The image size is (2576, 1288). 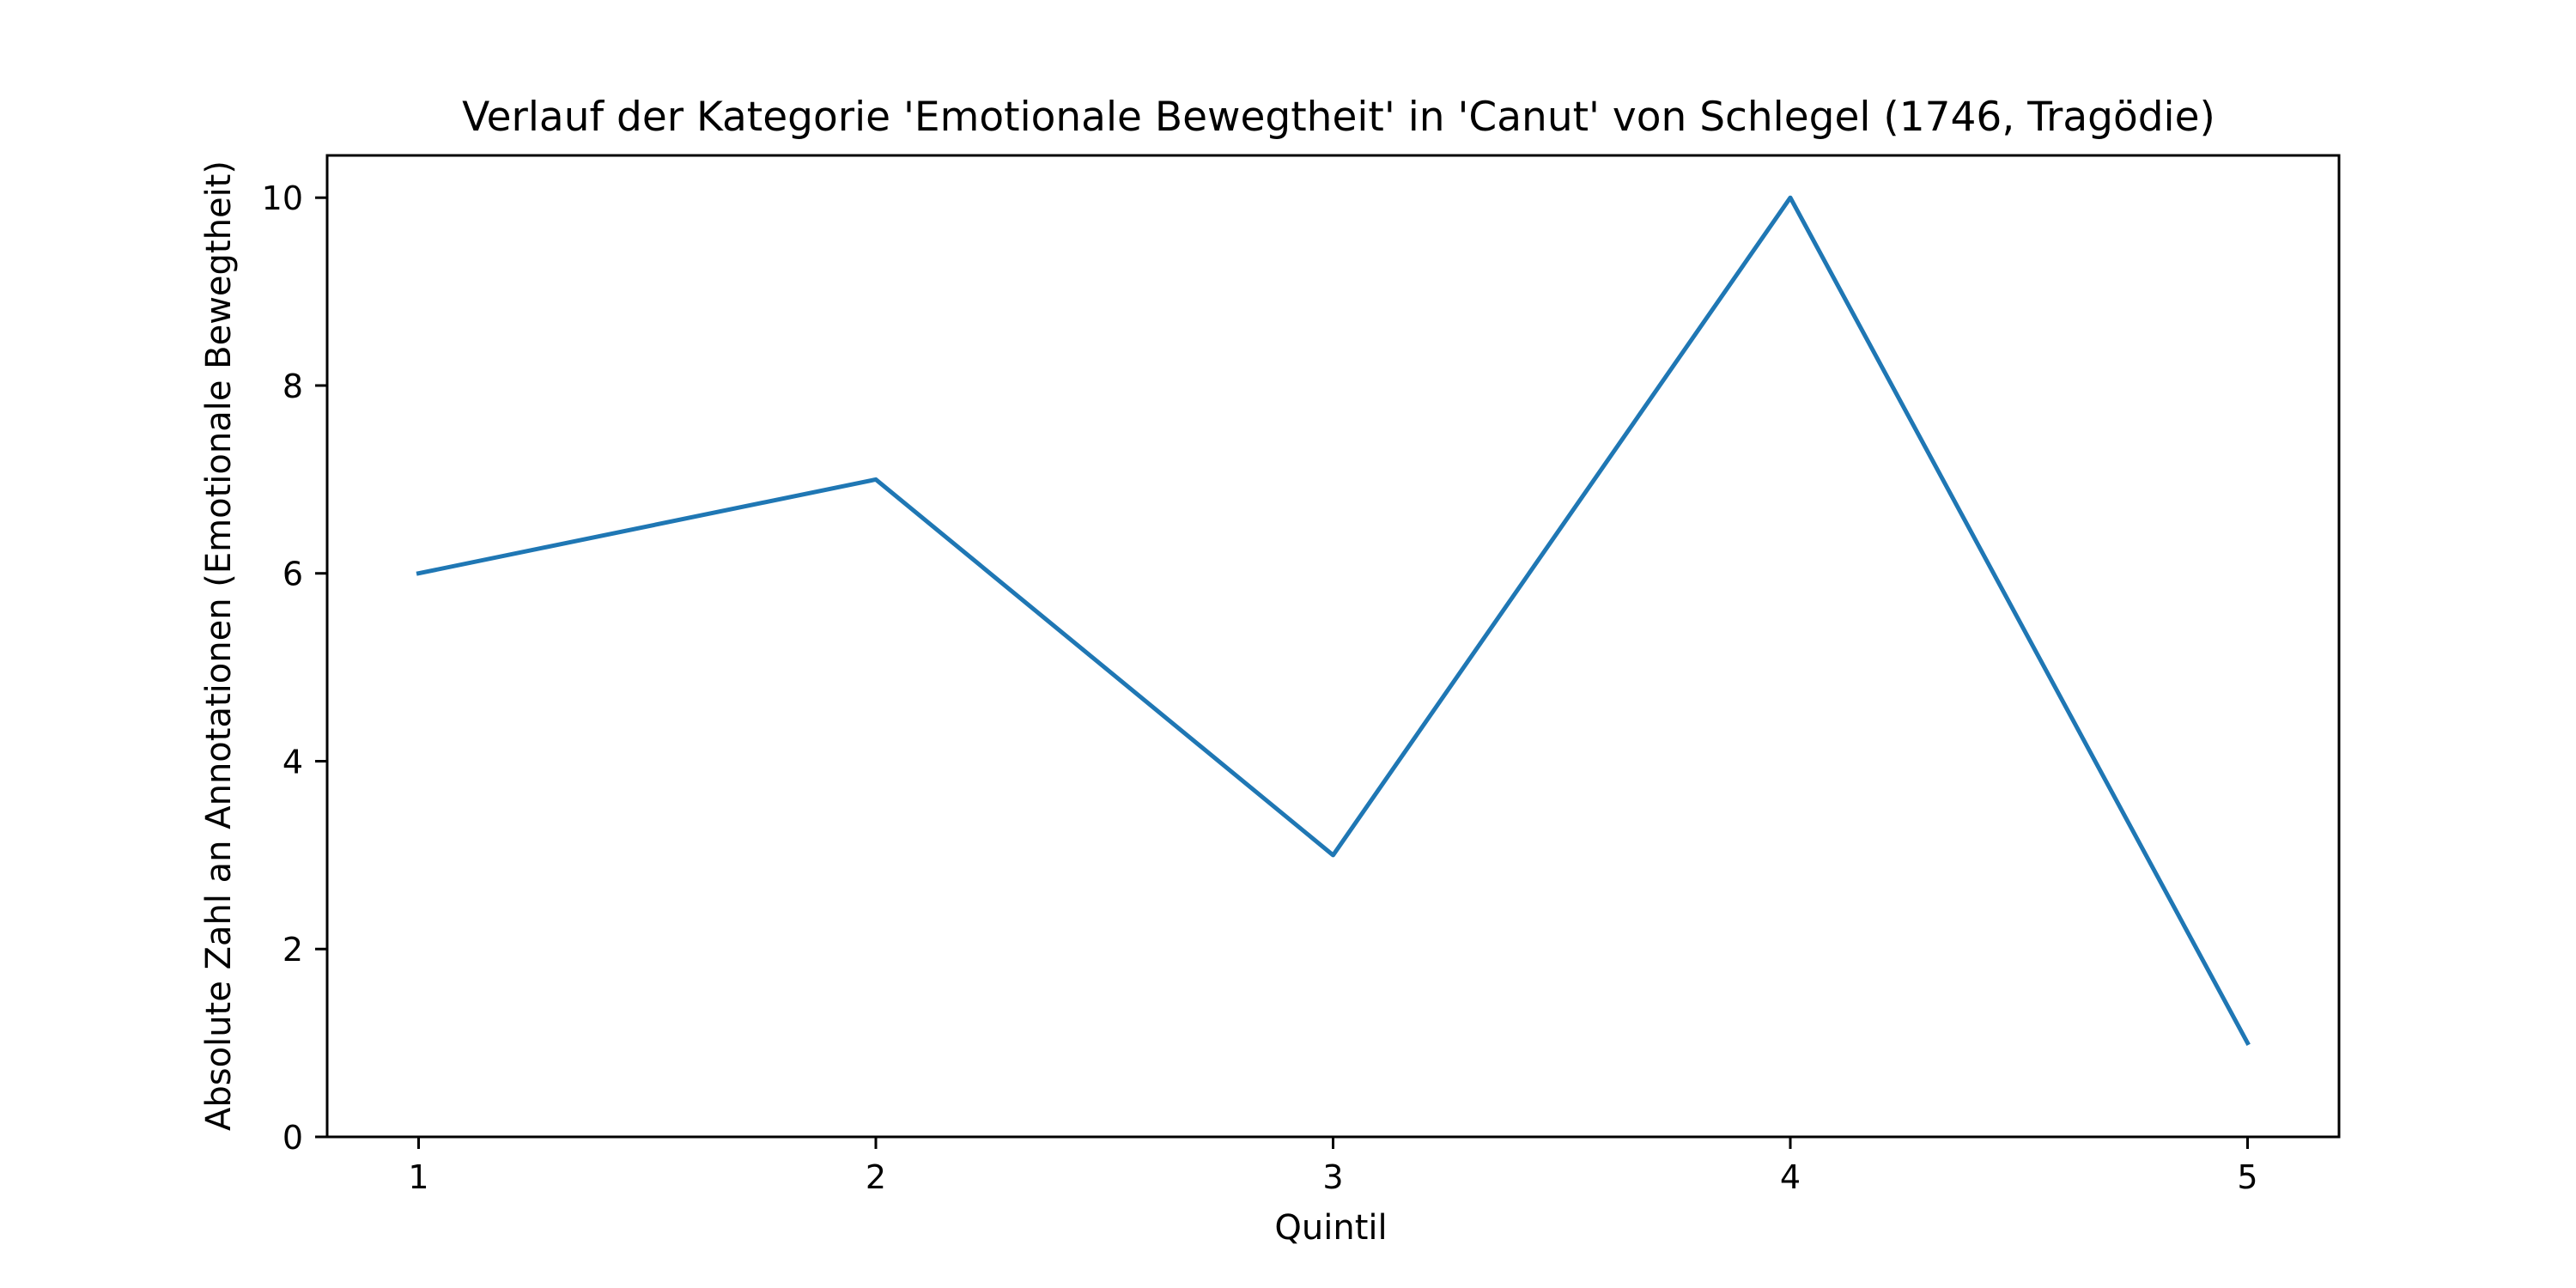 What do you see at coordinates (1332, 1177) in the screenshot?
I see `x-tick-label: 3` at bounding box center [1332, 1177].